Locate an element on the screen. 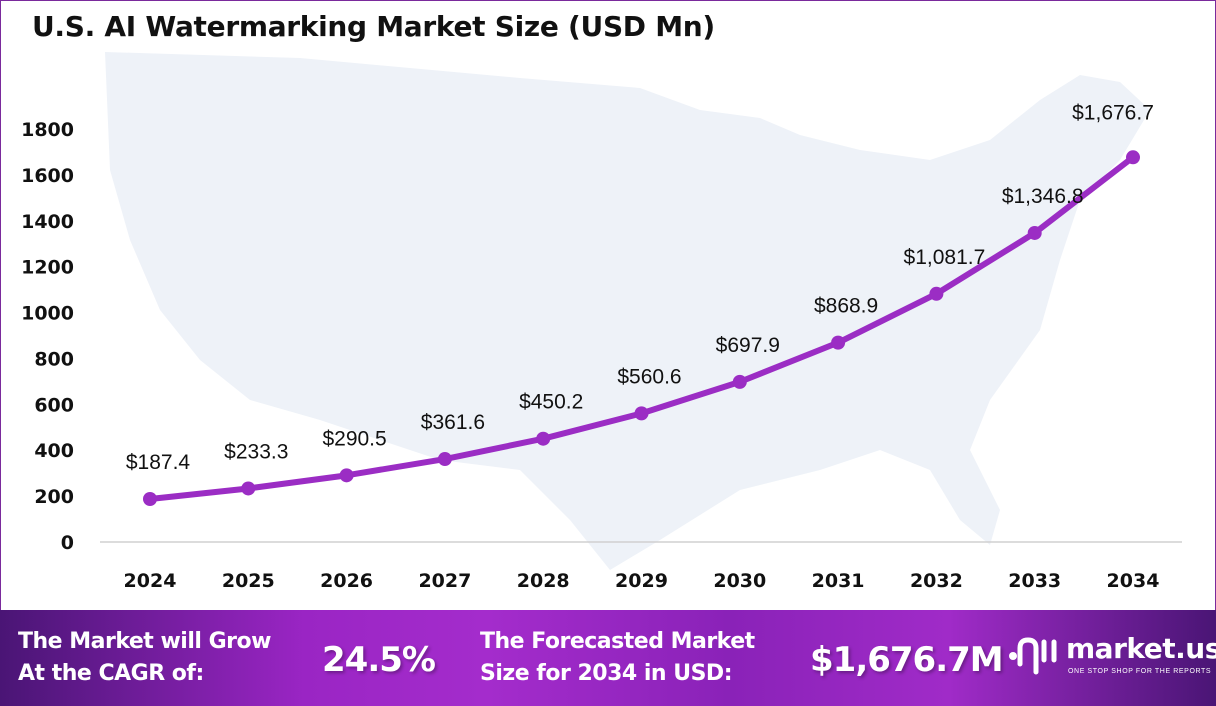 This screenshot has width=1216, height=706. data-label: $868.9 is located at coordinates (846, 306).